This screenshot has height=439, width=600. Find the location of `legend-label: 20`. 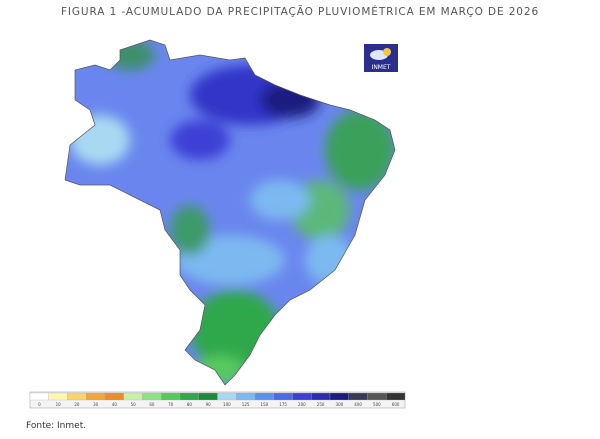

legend-label: 20 is located at coordinates (77, 404).